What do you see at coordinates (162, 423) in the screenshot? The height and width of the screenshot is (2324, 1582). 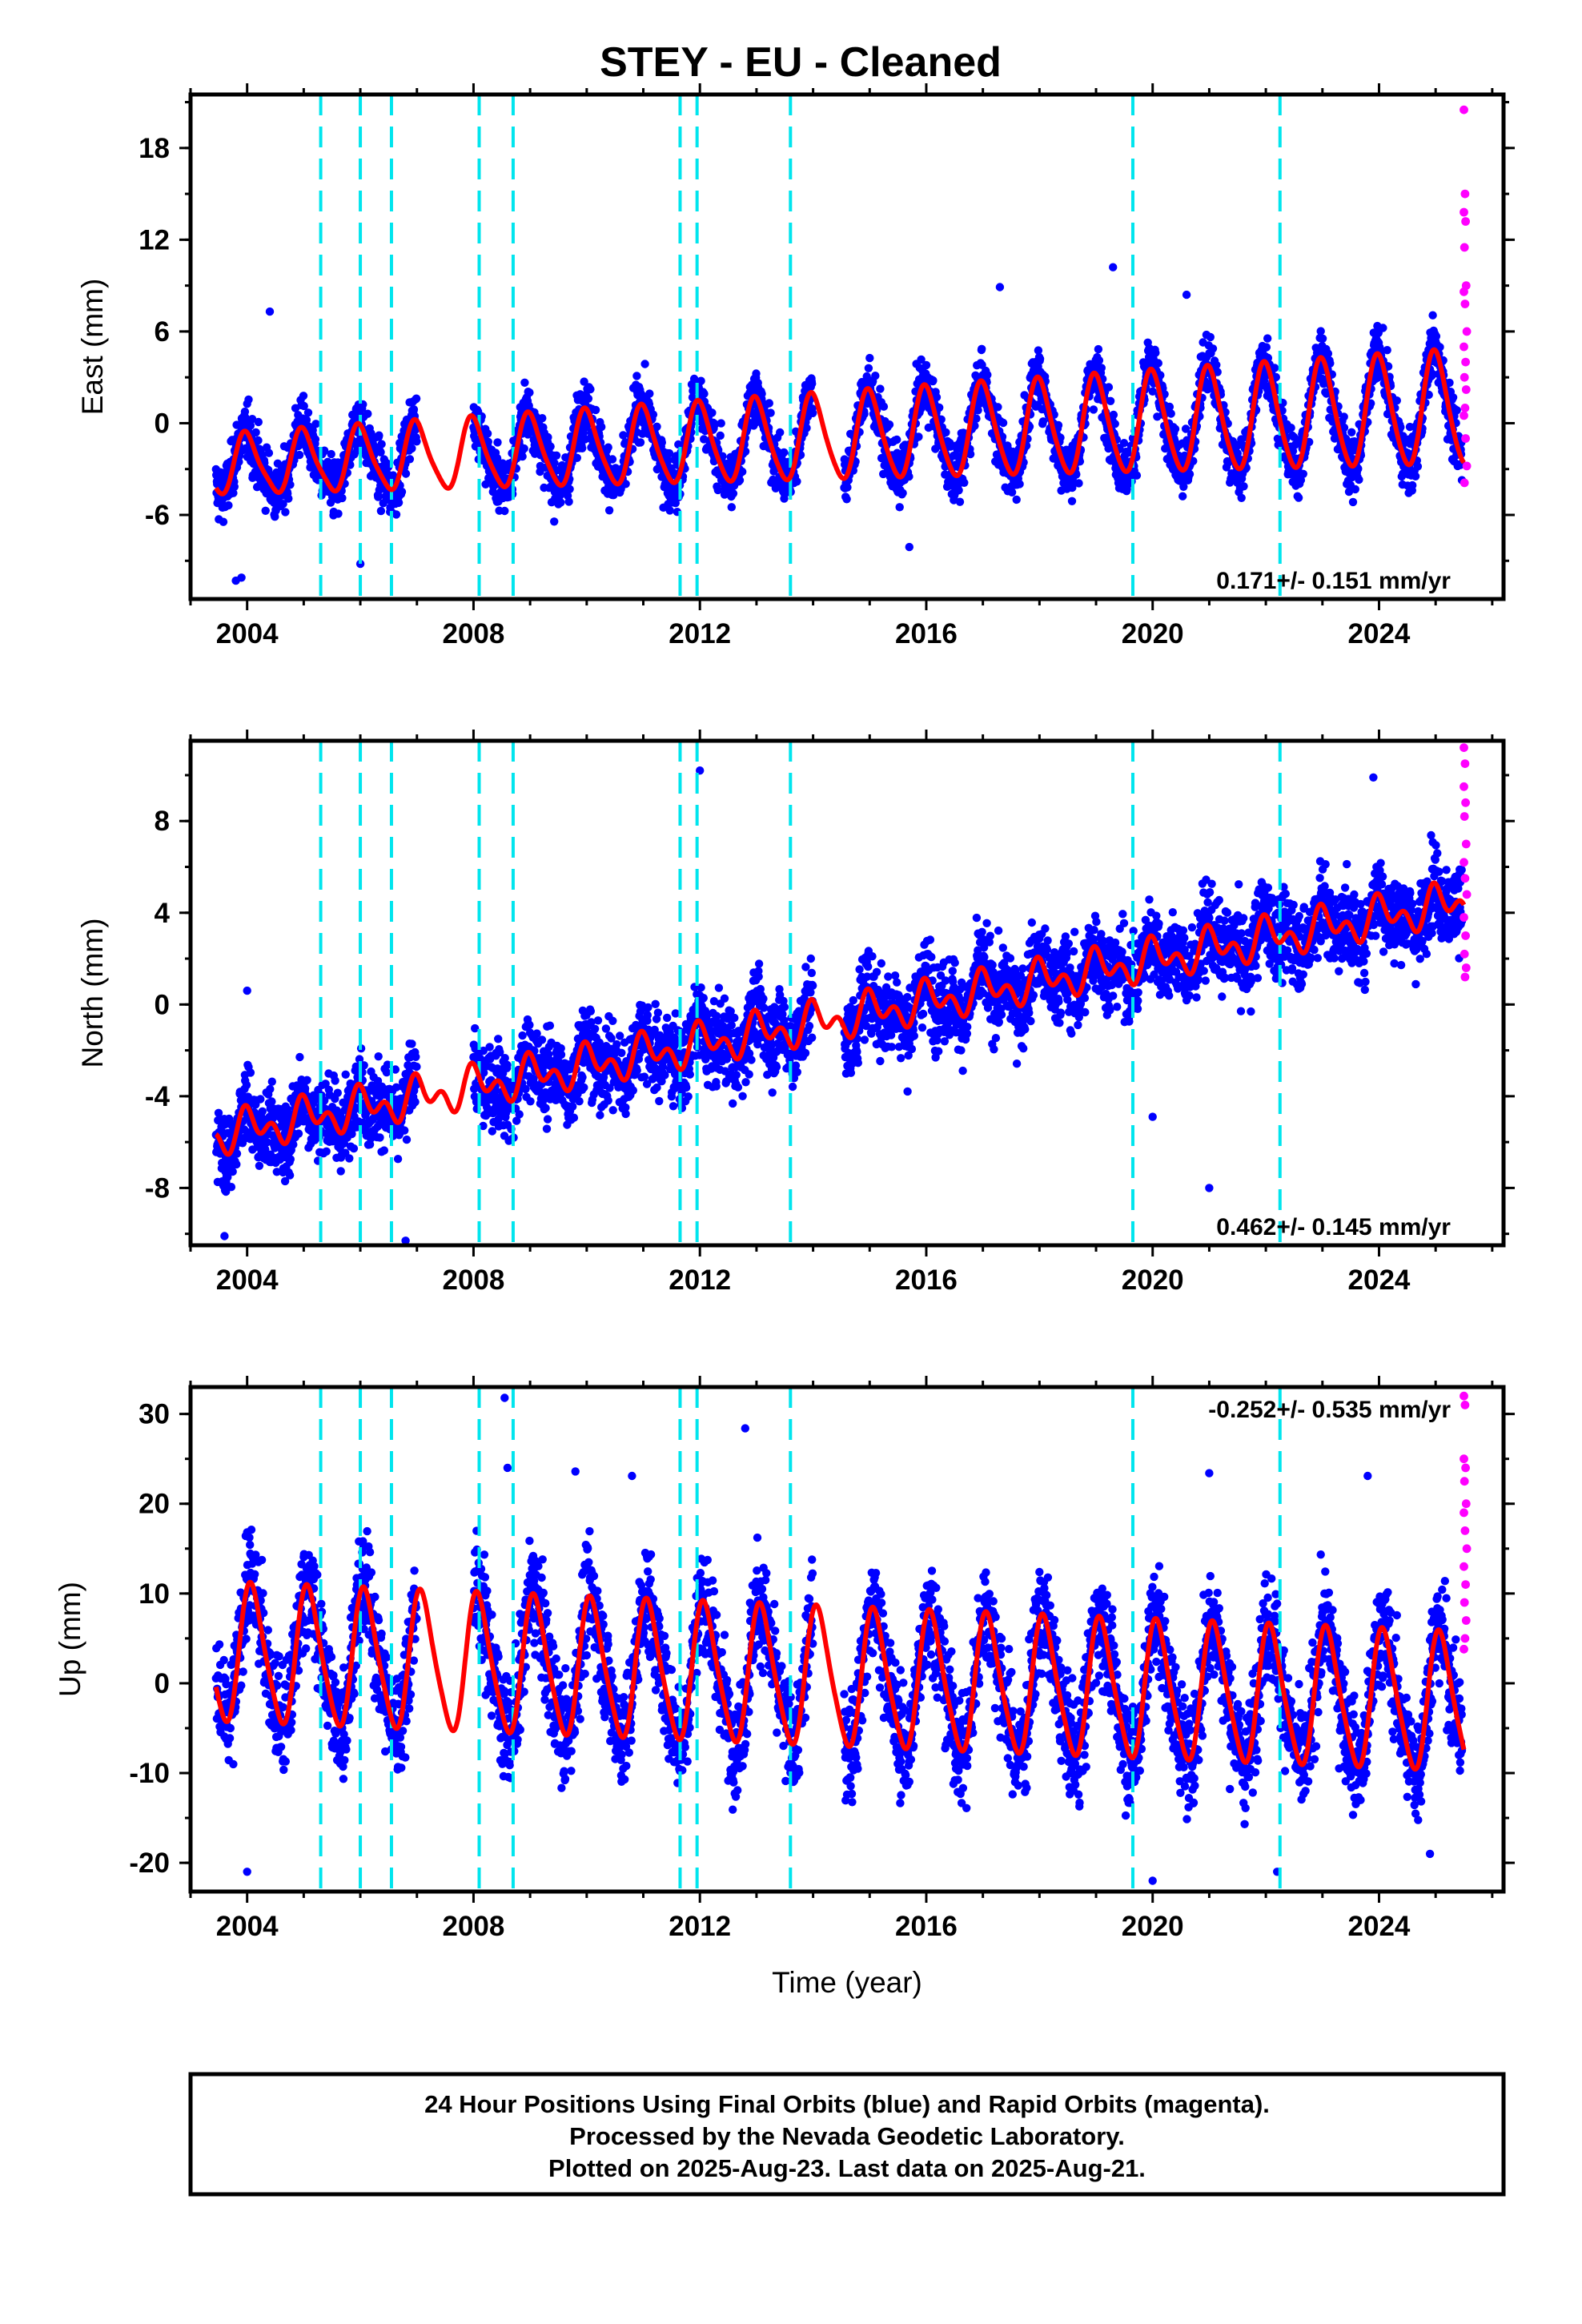 I see `east-y-tick-label: 0` at bounding box center [162, 423].